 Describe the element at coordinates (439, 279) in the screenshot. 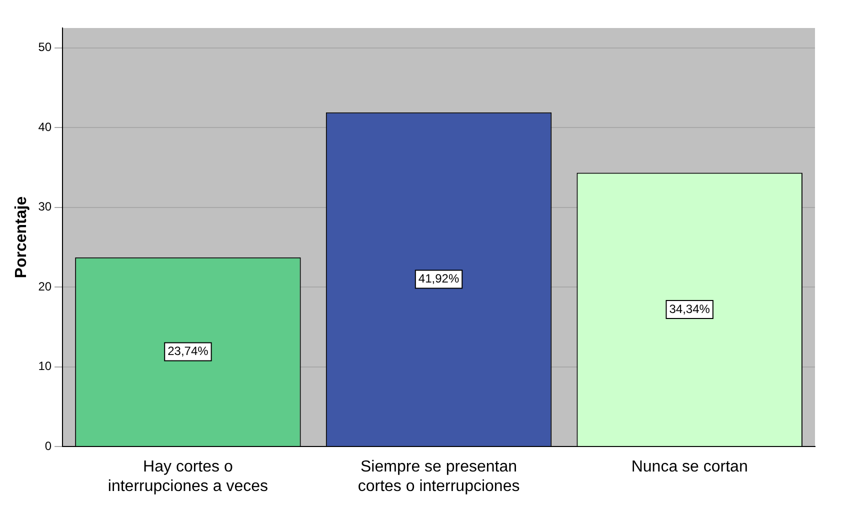

I see `data-label: 41,92%` at that location.